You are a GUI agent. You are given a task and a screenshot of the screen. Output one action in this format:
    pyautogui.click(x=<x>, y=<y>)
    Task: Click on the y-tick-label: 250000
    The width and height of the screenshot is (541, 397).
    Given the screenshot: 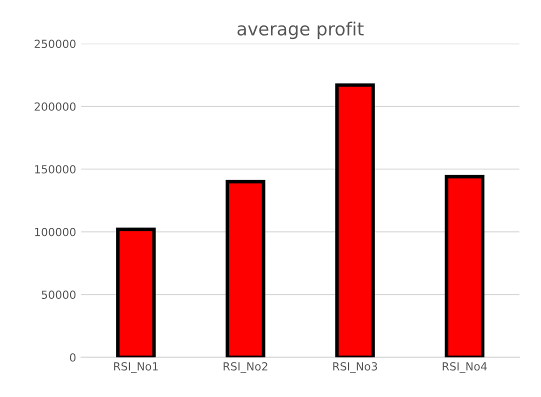 What is the action you would take?
    pyautogui.click(x=55, y=44)
    